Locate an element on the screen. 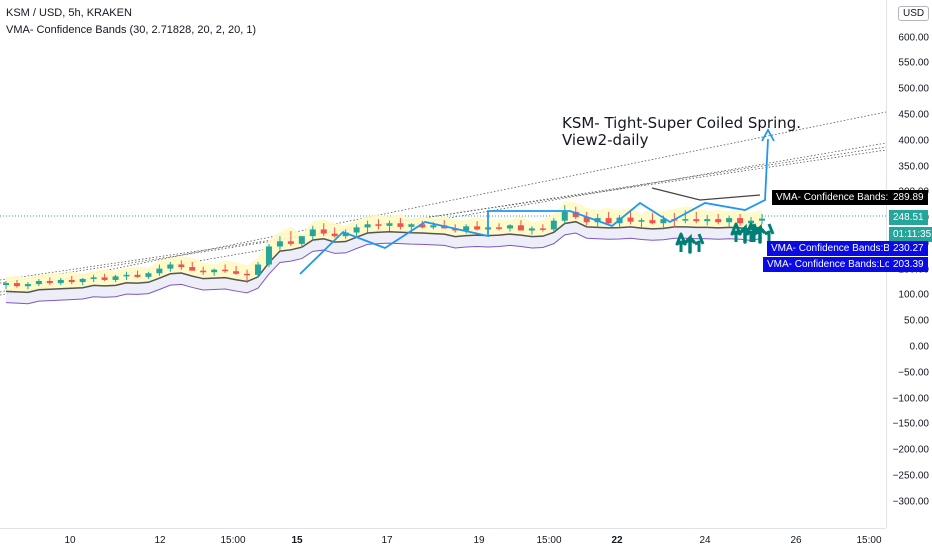 The width and height of the screenshot is (932, 551). x-tick-label: 10 is located at coordinates (70, 540).